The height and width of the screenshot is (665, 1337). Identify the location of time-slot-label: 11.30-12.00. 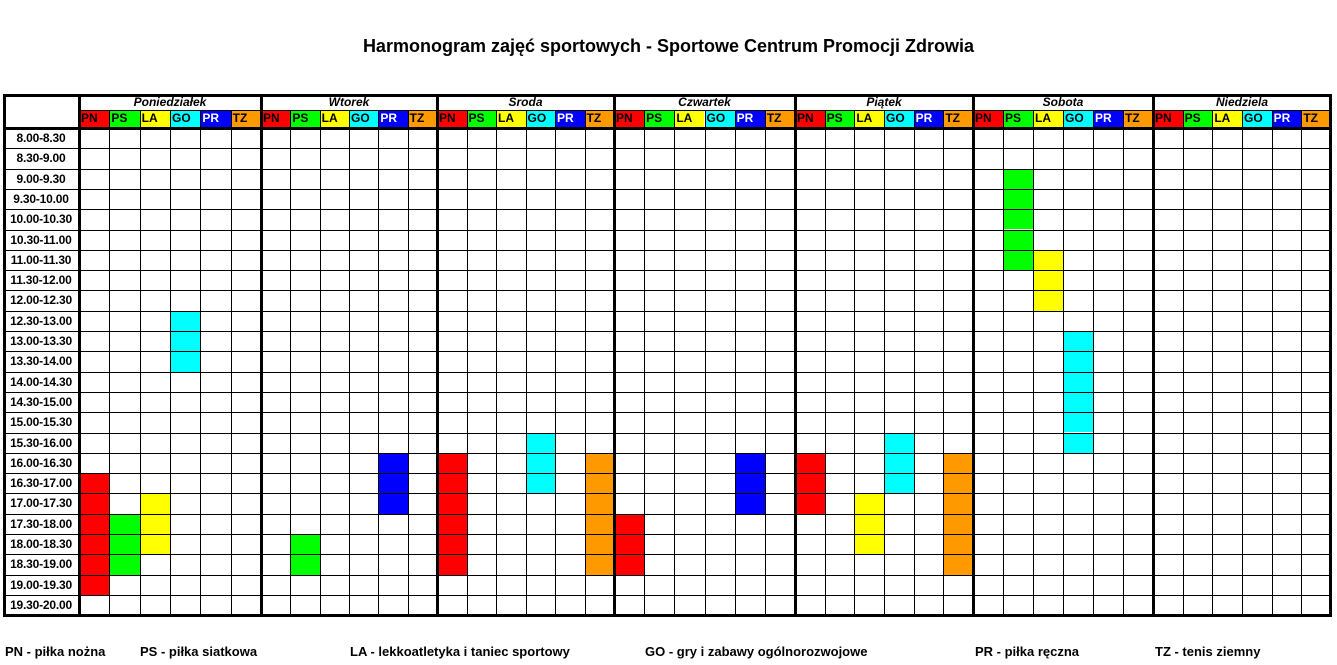
(41, 280).